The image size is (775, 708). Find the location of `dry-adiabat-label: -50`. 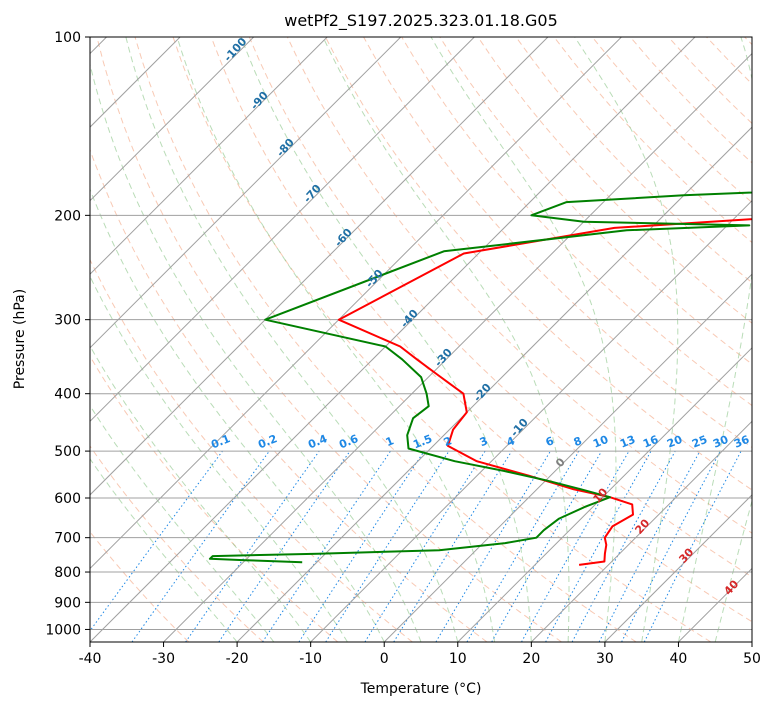

dry-adiabat-label: -50 is located at coordinates (374, 279).